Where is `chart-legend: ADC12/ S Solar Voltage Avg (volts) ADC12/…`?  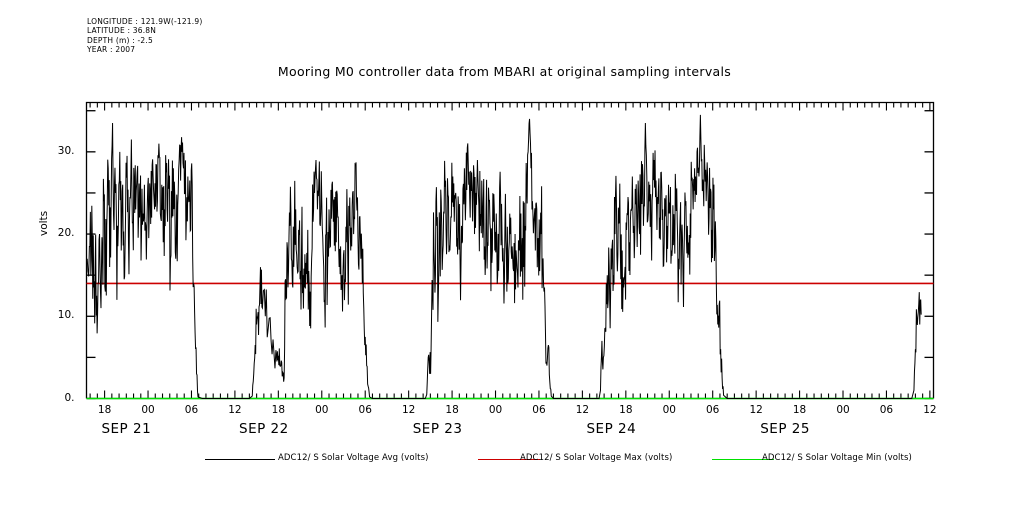
chart-legend: ADC12/ S Solar Voltage Avg (volts) ADC12/… is located at coordinates (504, 459).